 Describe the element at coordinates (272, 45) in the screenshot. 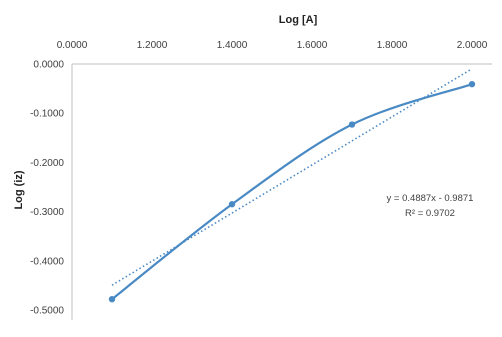

I see `x-tick-labels: 0.0000 1.2000 1.4000 1.6000 1.8000 2.0000` at that location.